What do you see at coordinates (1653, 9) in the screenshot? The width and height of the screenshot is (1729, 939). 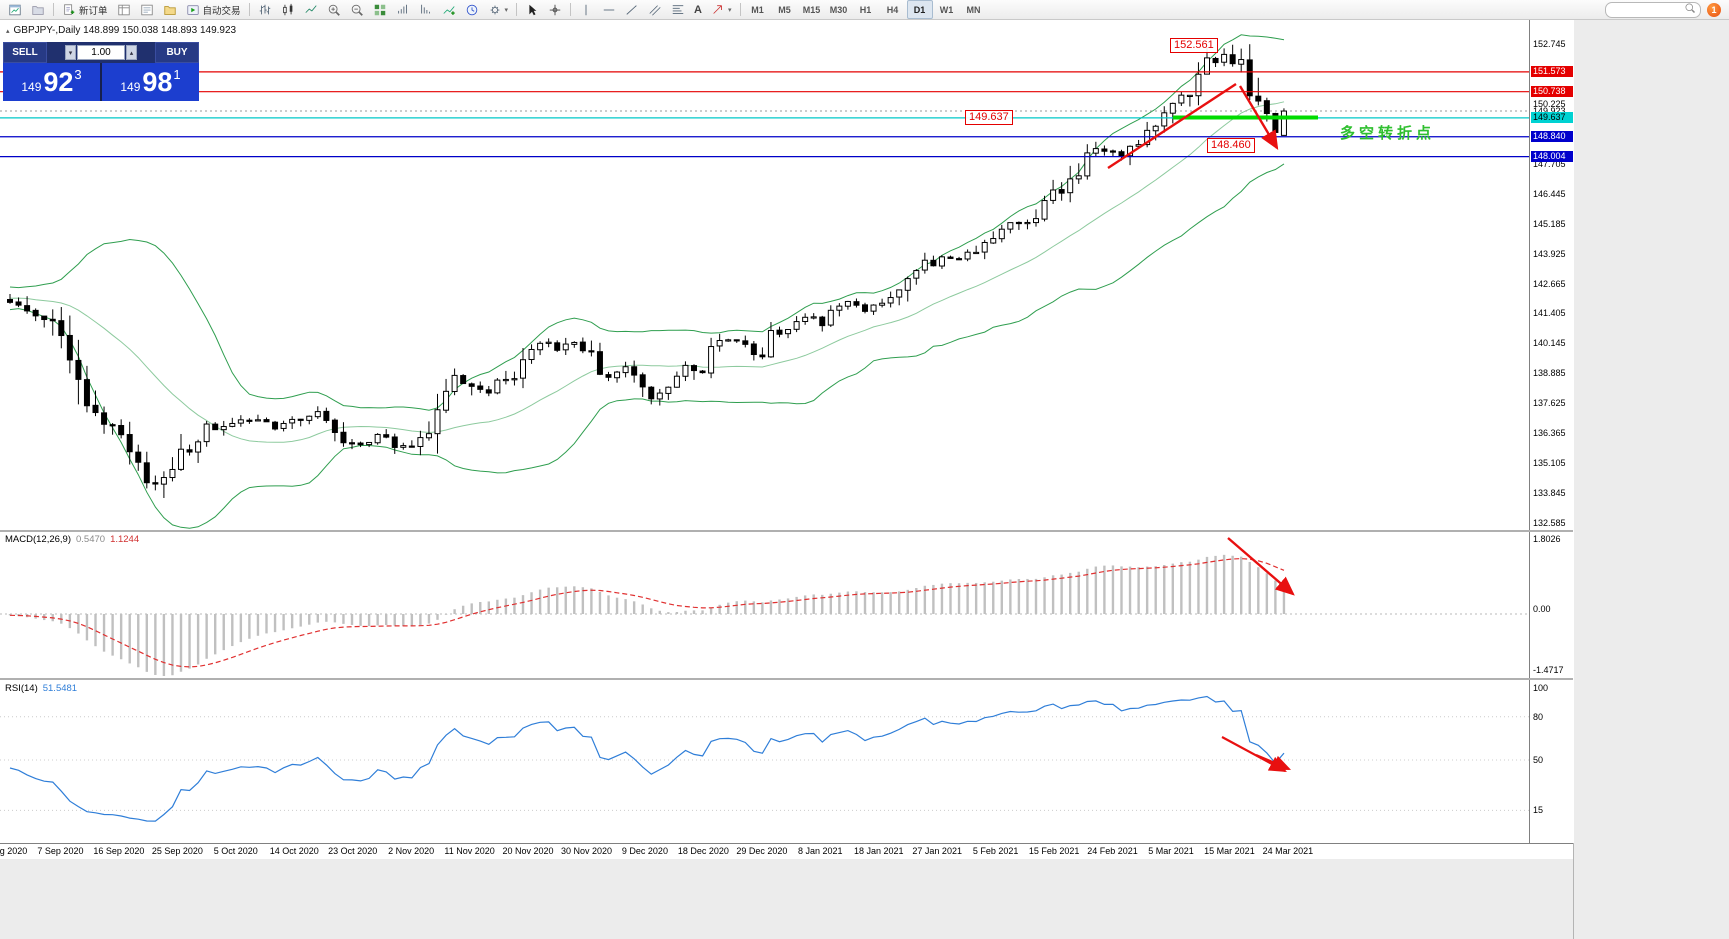 I see `search-input` at bounding box center [1653, 9].